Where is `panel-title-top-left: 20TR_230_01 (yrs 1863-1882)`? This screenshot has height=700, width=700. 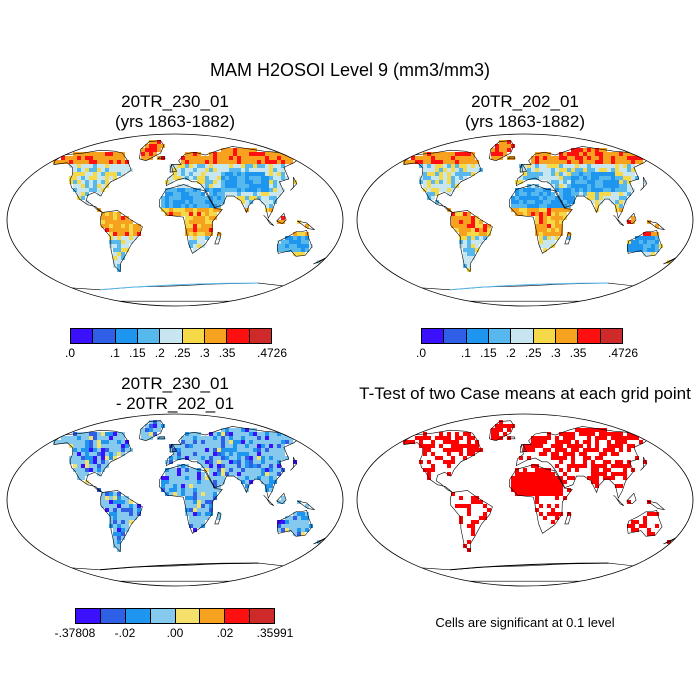
panel-title-top-left: 20TR_230_01 (yrs 1863-1882) is located at coordinates (175, 112).